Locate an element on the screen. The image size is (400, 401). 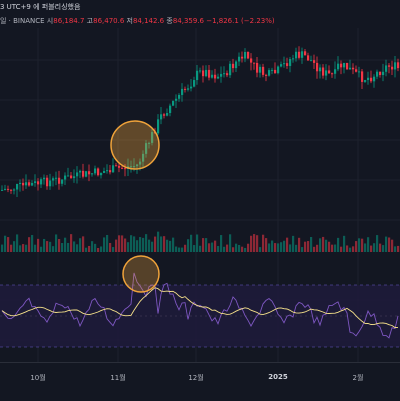
highlight-circle-rsi is located at coordinates (141, 274).